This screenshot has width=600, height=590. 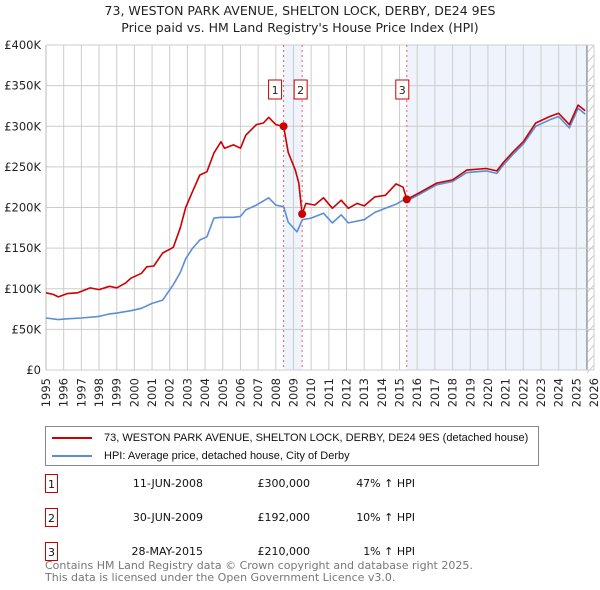 What do you see at coordinates (284, 483) in the screenshot?
I see `transaction-price: £300,000` at bounding box center [284, 483].